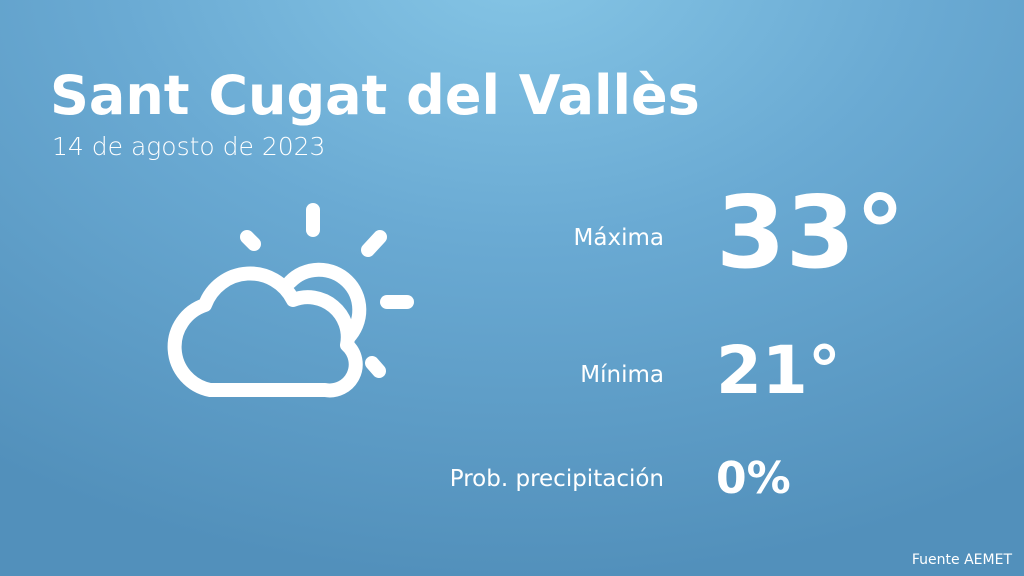  What do you see at coordinates (375, 95) in the screenshot?
I see `location-title: Sant Cugat del Vallès` at bounding box center [375, 95].